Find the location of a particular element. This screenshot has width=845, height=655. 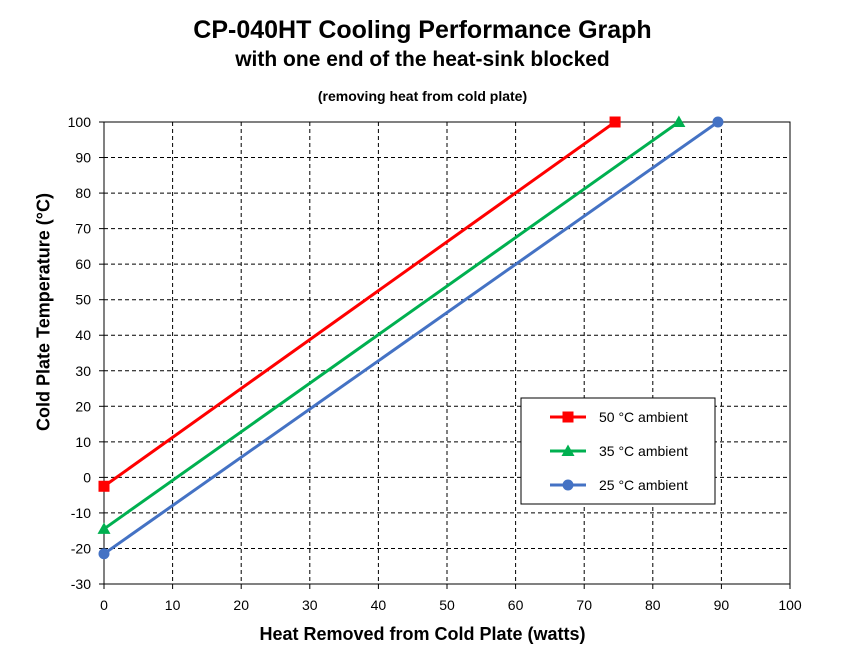

y-axis-title: Cold Plate Temperature (°C) is located at coordinates (43, 312).